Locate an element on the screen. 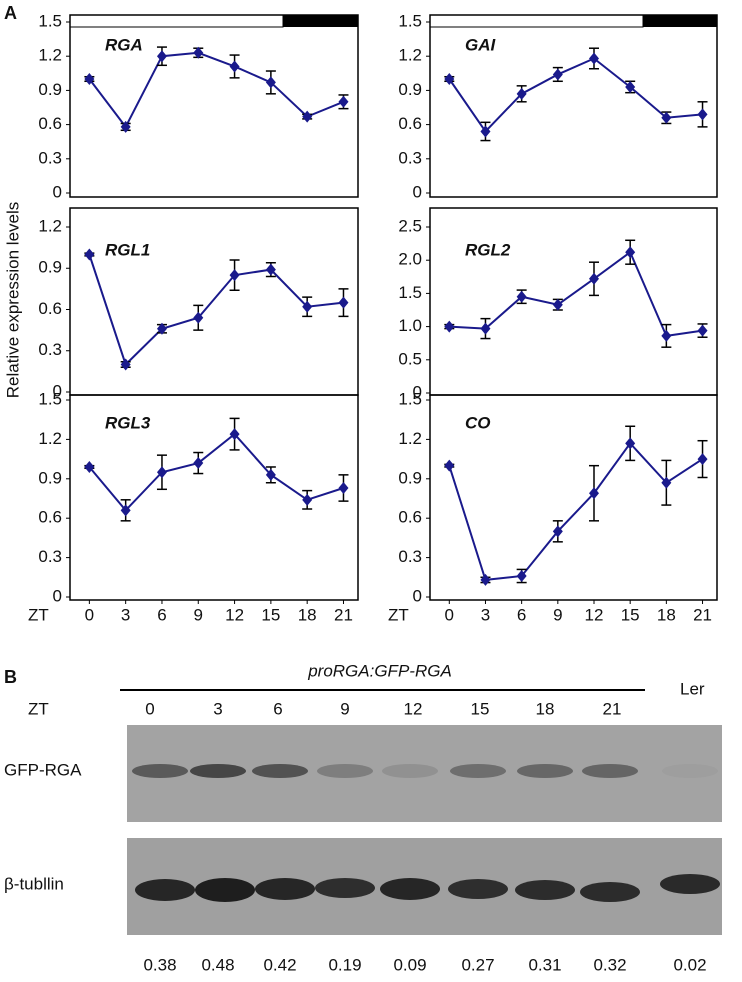 The height and width of the screenshot is (982, 742). quantification-label: 0.09 is located at coordinates (409, 964).